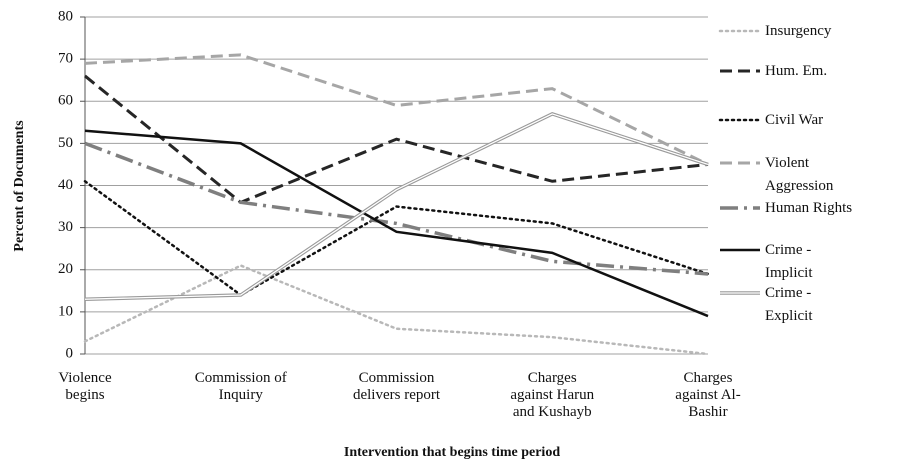 This screenshot has width=904, height=465. What do you see at coordinates (789, 261) in the screenshot?
I see `legend-label: Crime - Implicit` at bounding box center [789, 261].